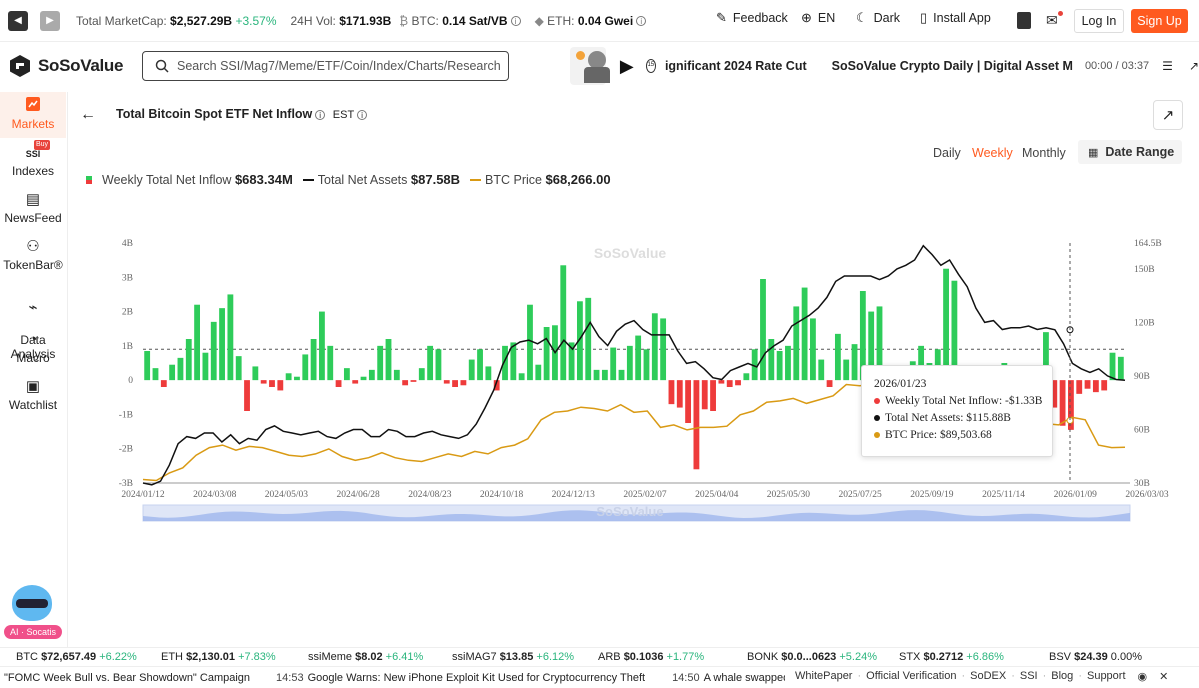  I want to click on range-brush: SoSoValue, so click(636, 513).